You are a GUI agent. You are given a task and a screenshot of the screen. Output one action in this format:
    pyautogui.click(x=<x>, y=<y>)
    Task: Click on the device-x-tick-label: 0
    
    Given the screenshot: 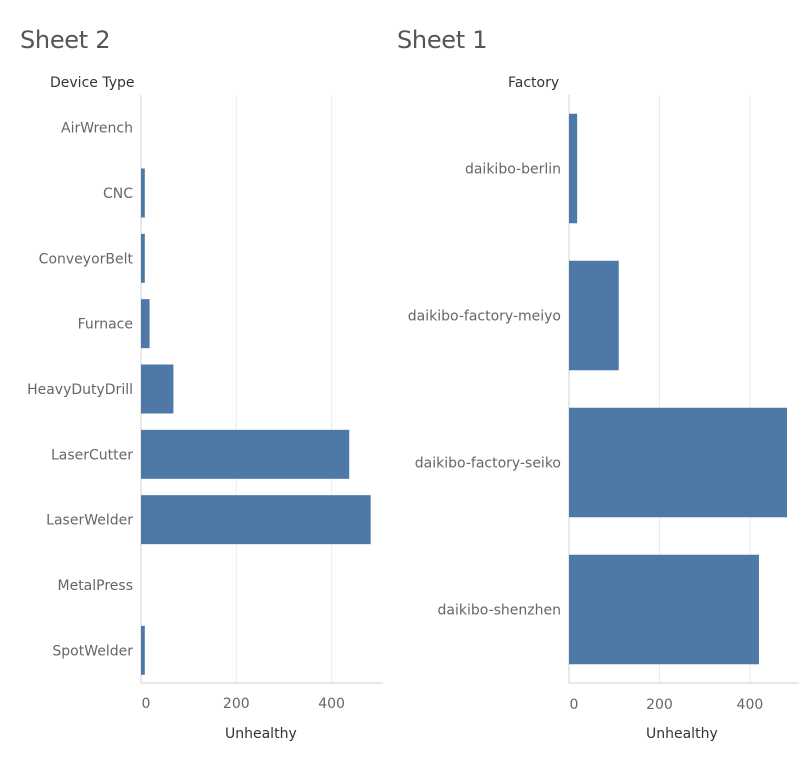 What is the action you would take?
    pyautogui.click(x=146, y=704)
    